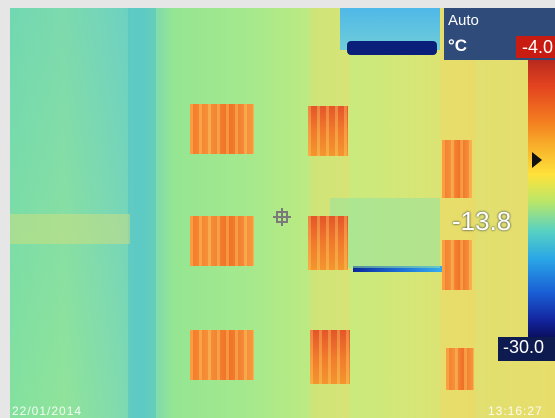 This screenshot has height=418, width=555. I want to click on window-glass-cool, so click(385, 233).